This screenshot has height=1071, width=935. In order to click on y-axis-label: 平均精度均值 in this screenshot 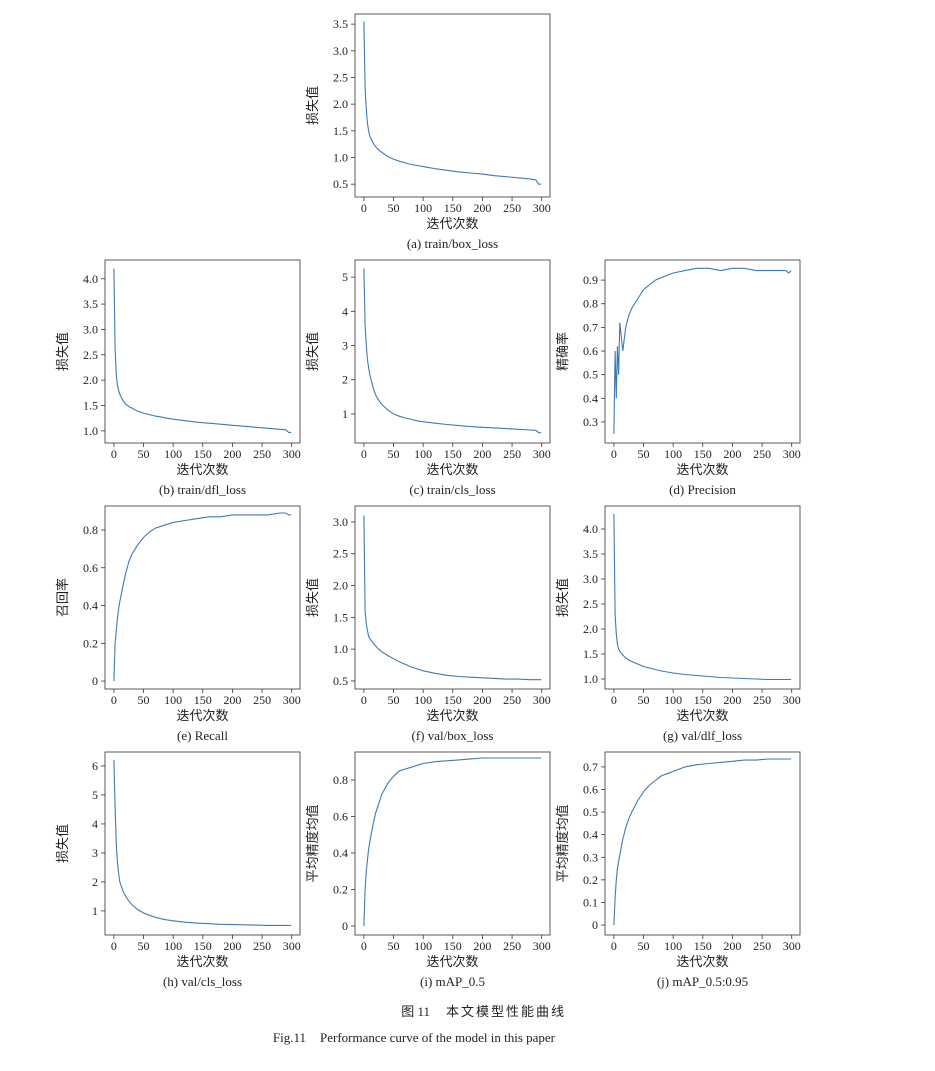, I will do `click(562, 843)`.